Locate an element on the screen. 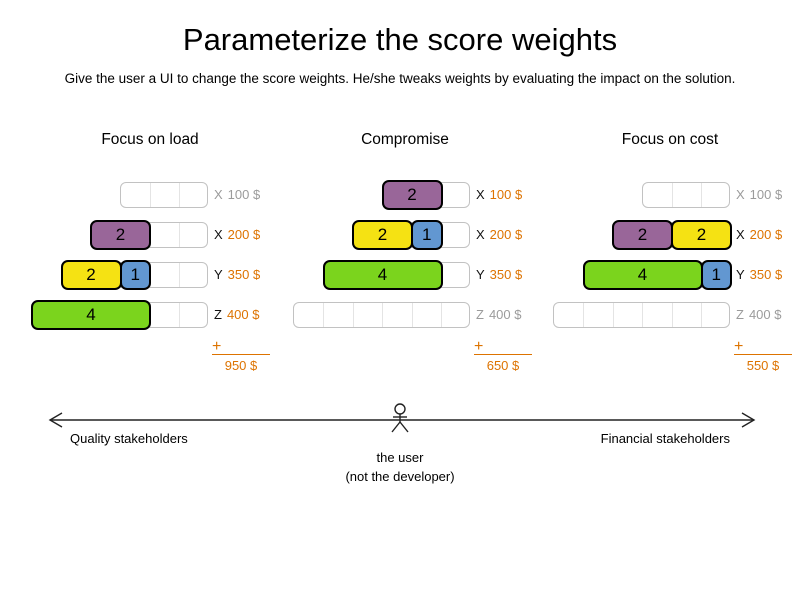 The width and height of the screenshot is (800, 600). axis-label-quality: Quality stakeholders is located at coordinates (129, 438).